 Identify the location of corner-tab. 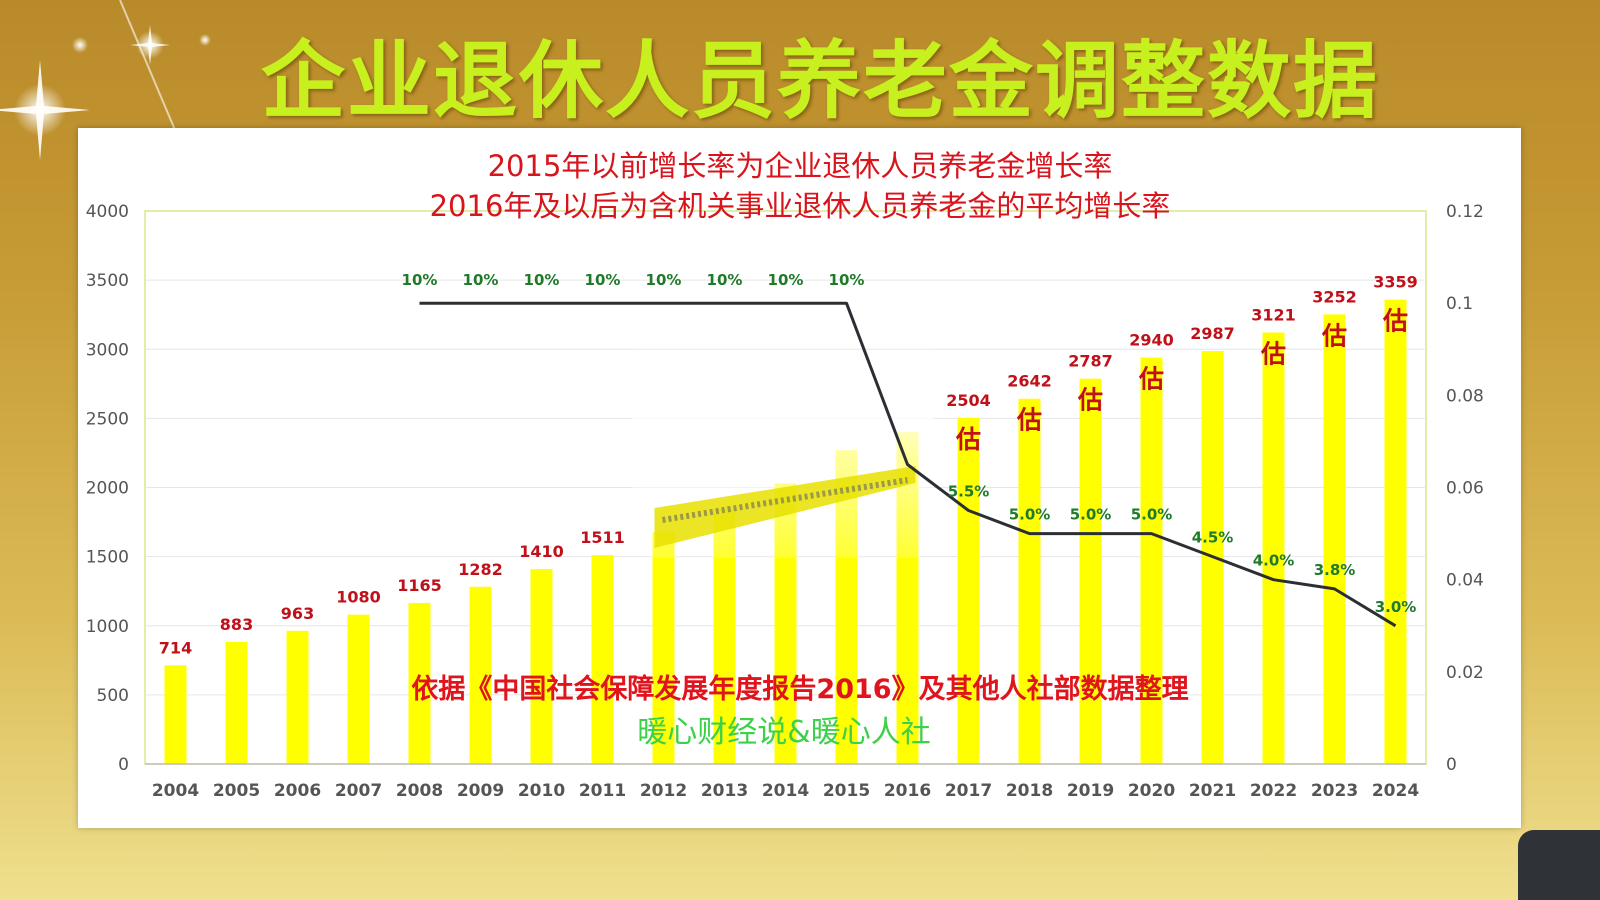
(1559, 865).